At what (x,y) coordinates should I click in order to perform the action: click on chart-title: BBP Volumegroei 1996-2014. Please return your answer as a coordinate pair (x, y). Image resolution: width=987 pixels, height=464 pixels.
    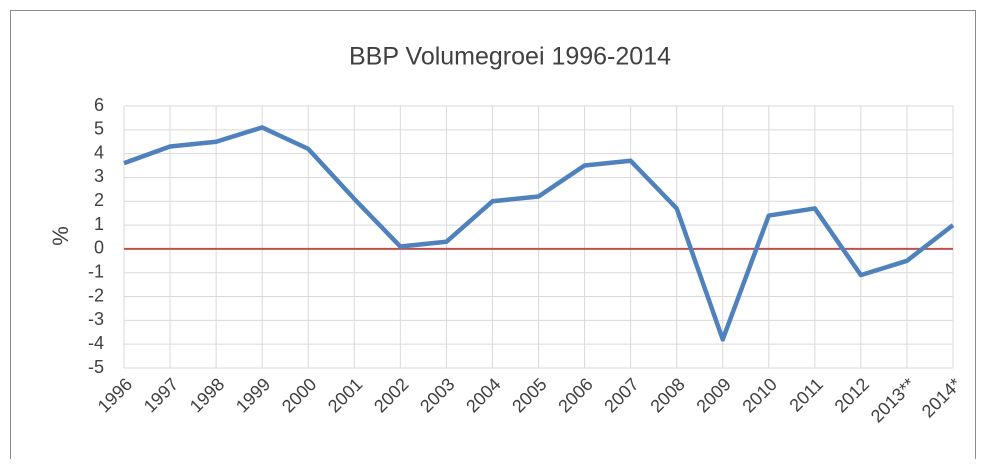
    Looking at the image, I should click on (510, 57).